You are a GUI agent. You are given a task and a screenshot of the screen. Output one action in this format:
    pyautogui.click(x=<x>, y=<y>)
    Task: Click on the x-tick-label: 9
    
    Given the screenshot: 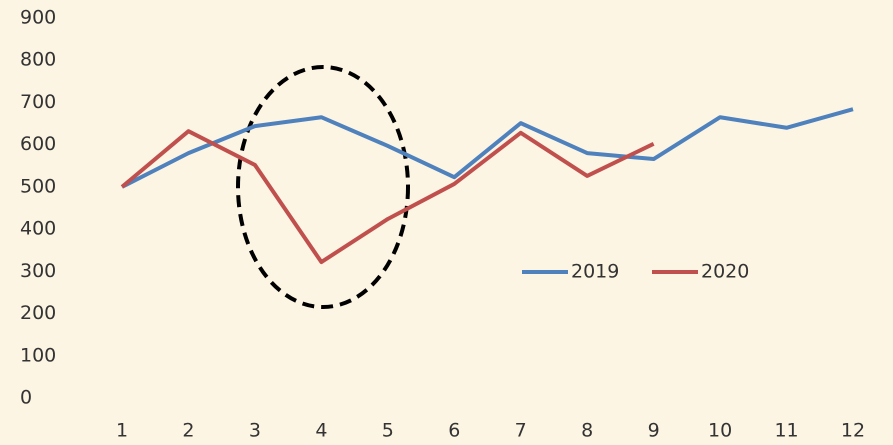 What is the action you would take?
    pyautogui.click(x=654, y=431)
    